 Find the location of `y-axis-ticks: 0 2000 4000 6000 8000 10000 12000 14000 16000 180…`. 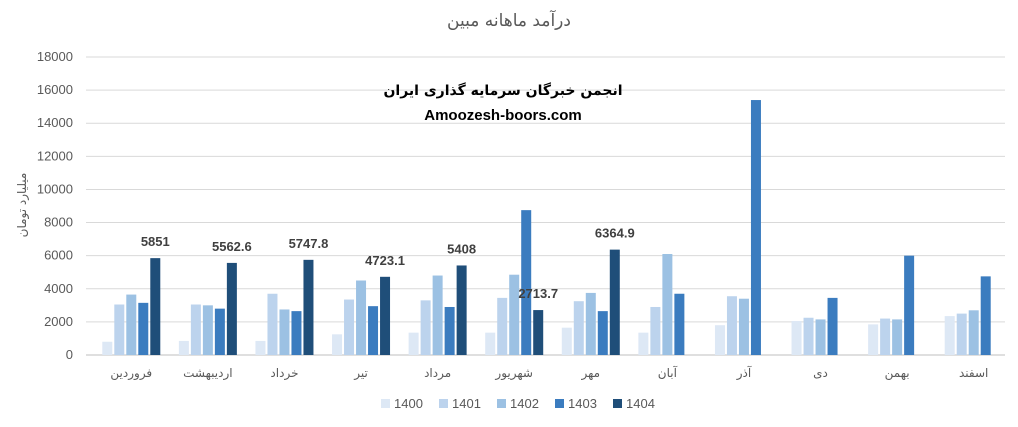

y-axis-ticks: 0 2000 4000 6000 8000 10000 12000 14000 16000 180… is located at coordinates (55, 205).